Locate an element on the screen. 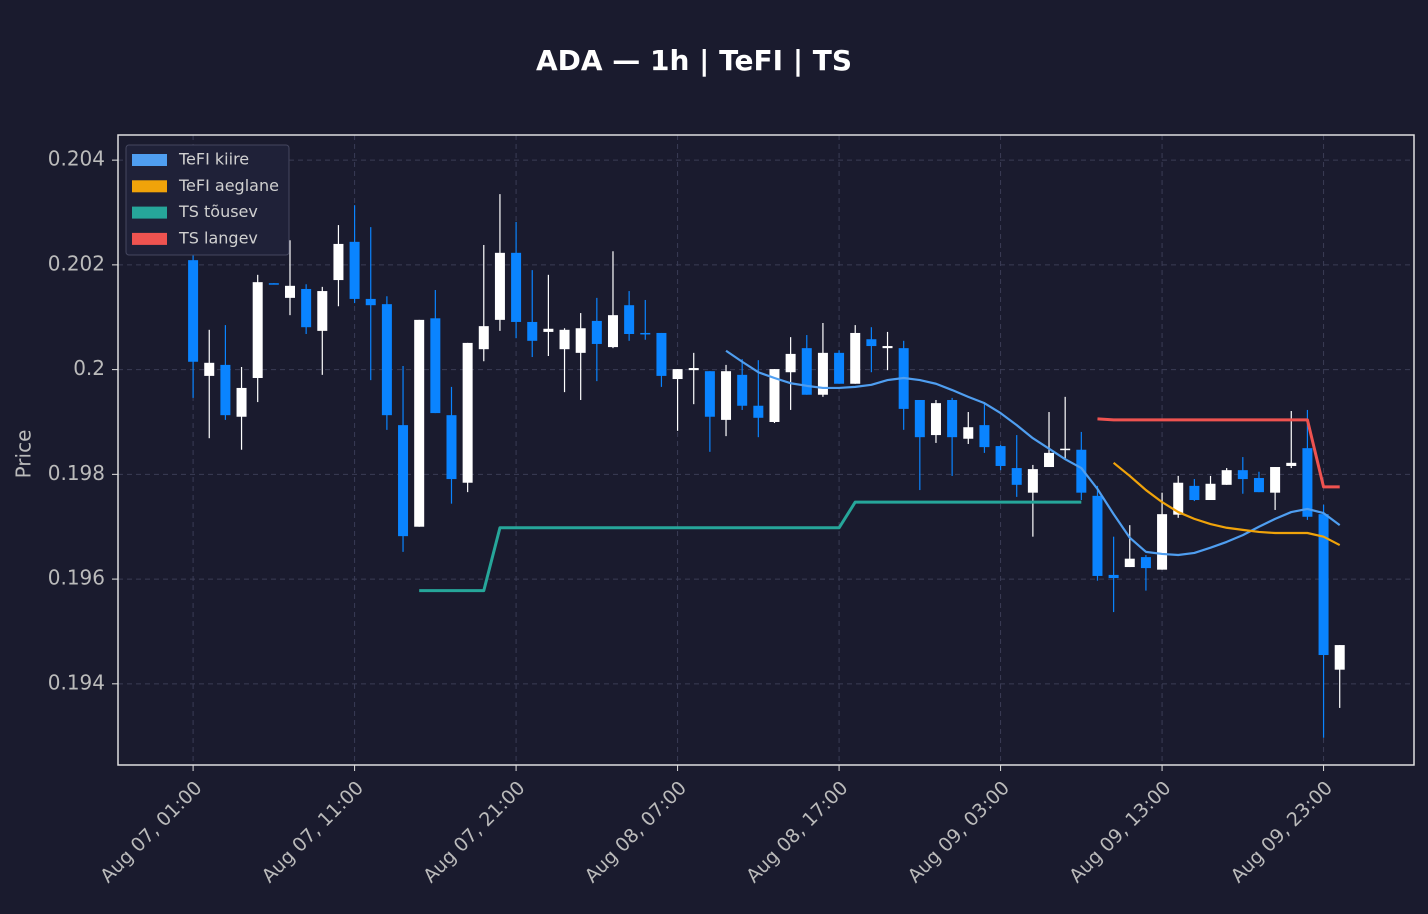  y-tick-label: 0.2 is located at coordinates (89, 368).